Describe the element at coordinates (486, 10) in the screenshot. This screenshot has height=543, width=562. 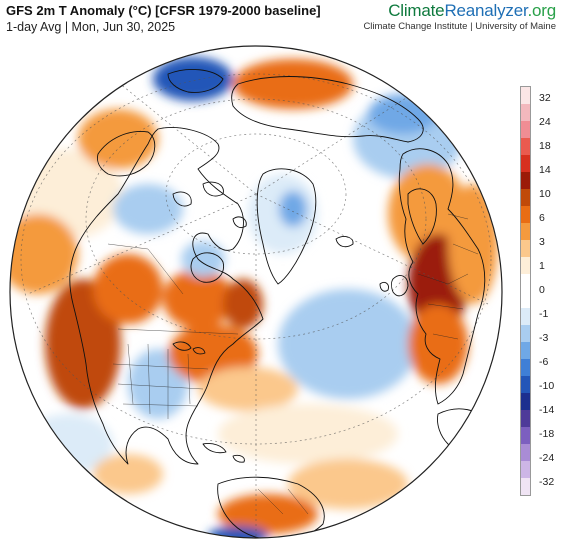
I see `brand-name-part2: Reanalyzer` at that location.